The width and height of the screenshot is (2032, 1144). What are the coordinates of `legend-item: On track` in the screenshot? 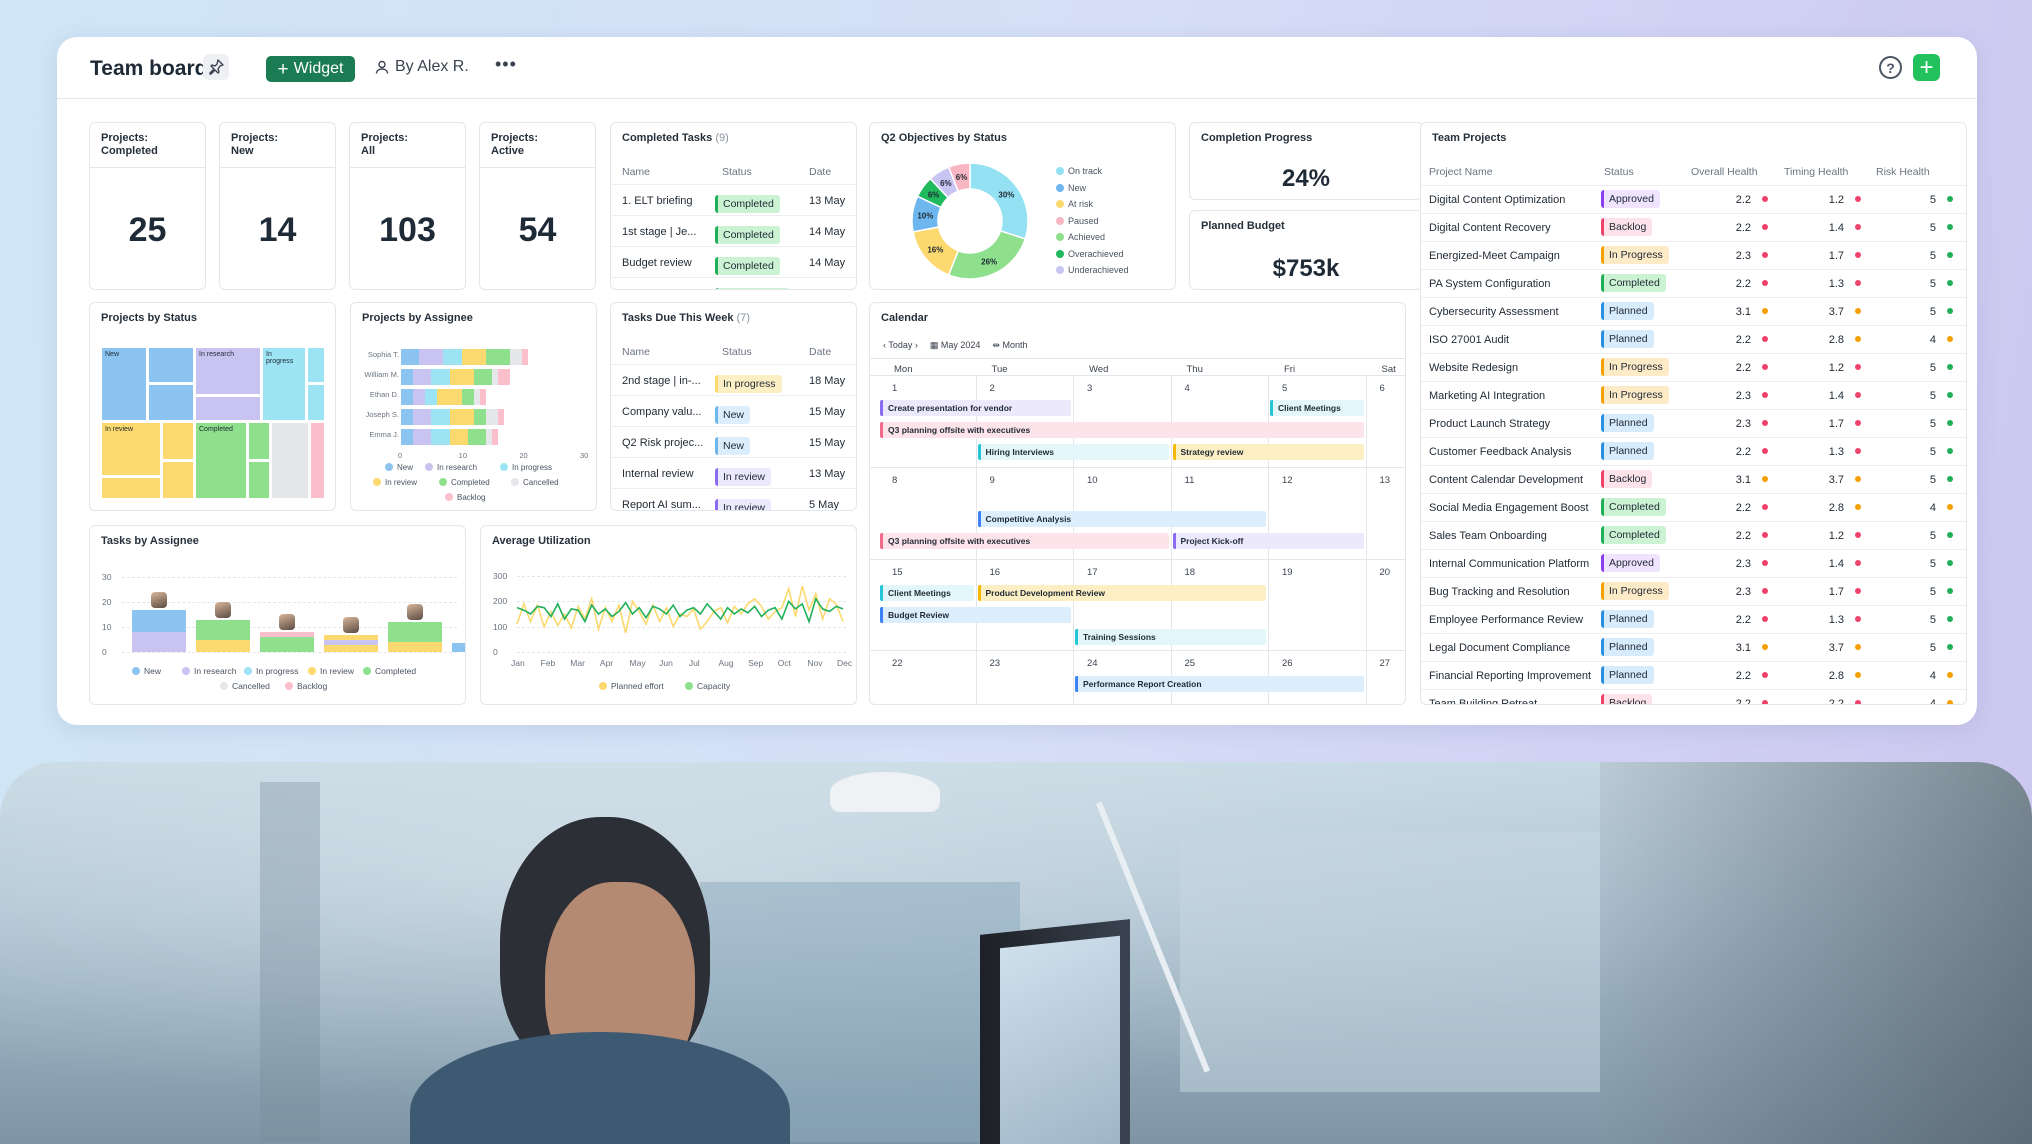 It's located at (1079, 171).